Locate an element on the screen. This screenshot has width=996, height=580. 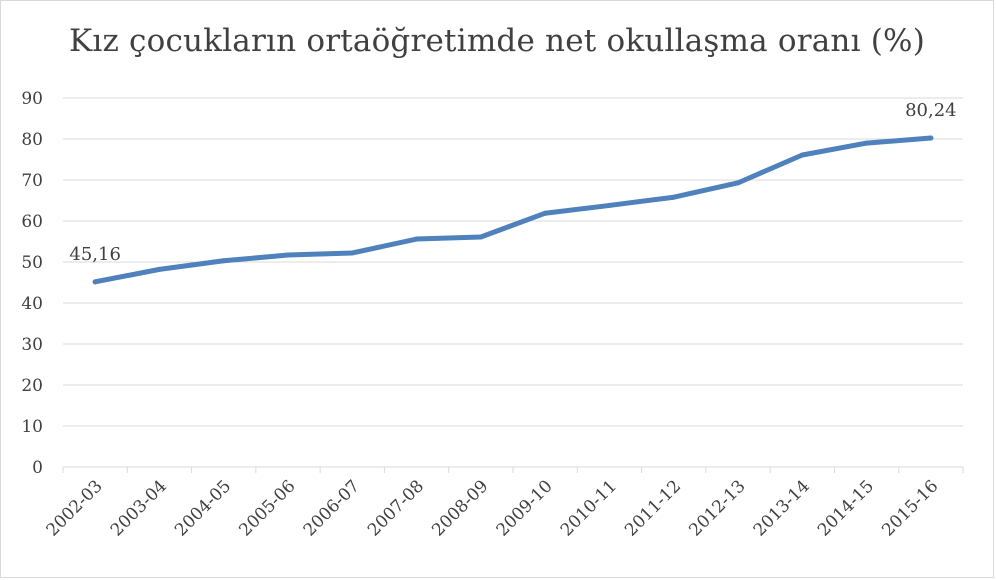
x-tick-label: 2009-10 is located at coordinates (525, 508).